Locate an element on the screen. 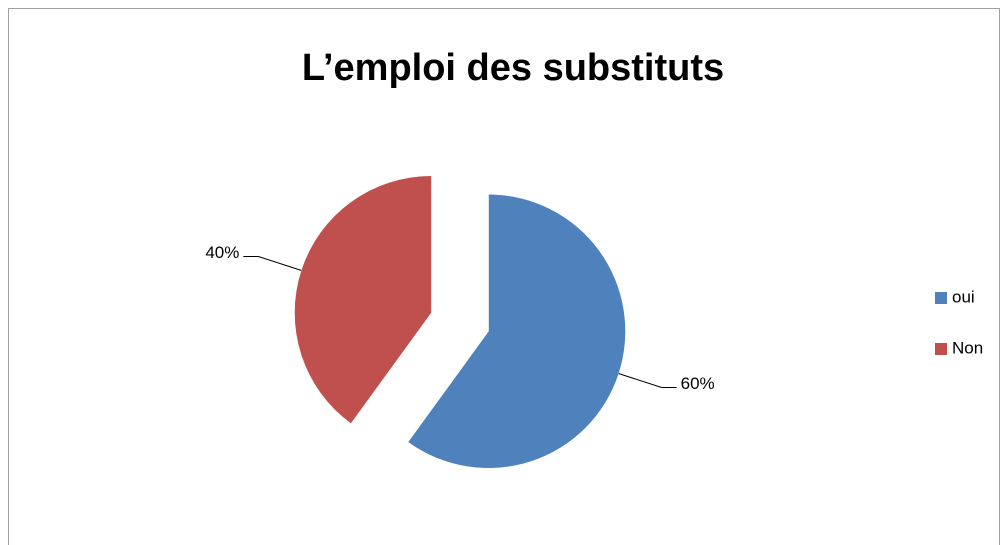 The image size is (1005, 545). data-label: 60% is located at coordinates (698, 383).